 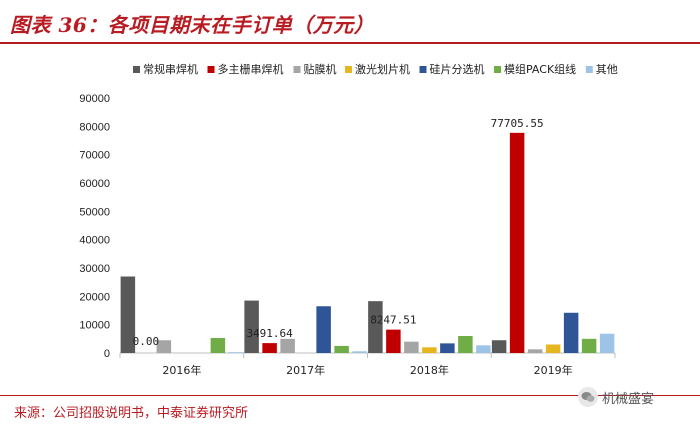 I want to click on y-tick-label: 50000, so click(x=94, y=212).